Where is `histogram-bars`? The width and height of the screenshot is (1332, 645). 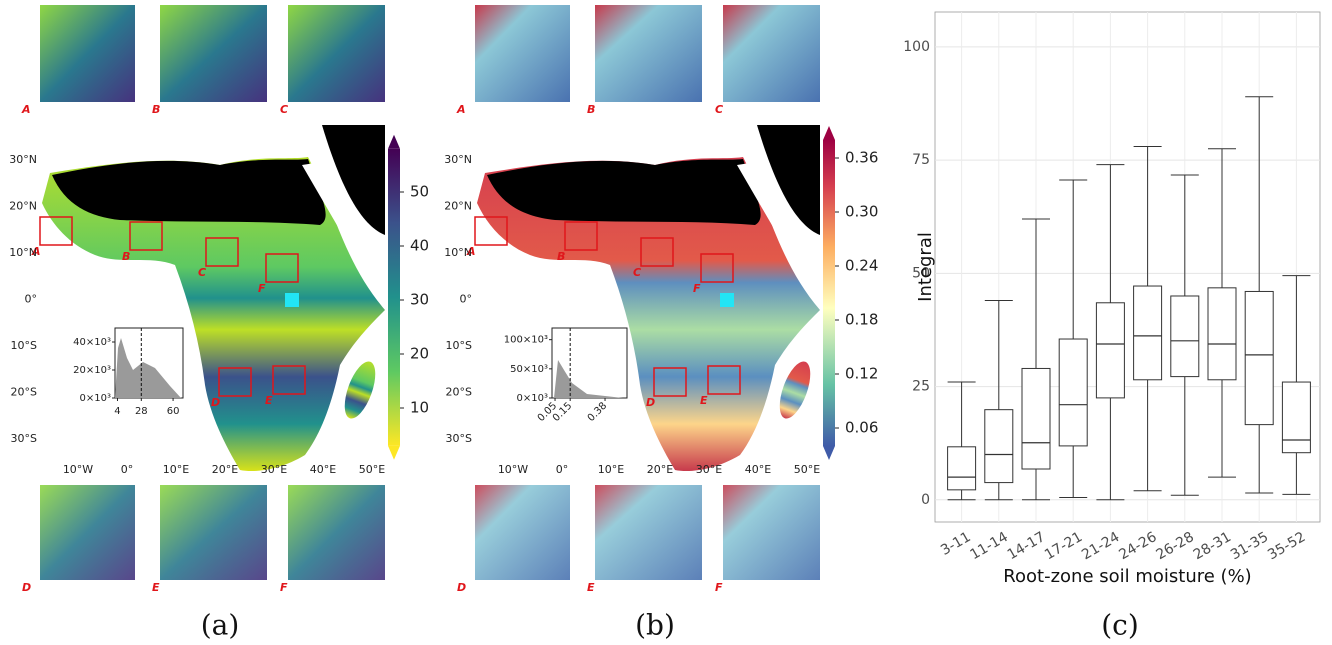 histogram-bars is located at coordinates (148, 368).